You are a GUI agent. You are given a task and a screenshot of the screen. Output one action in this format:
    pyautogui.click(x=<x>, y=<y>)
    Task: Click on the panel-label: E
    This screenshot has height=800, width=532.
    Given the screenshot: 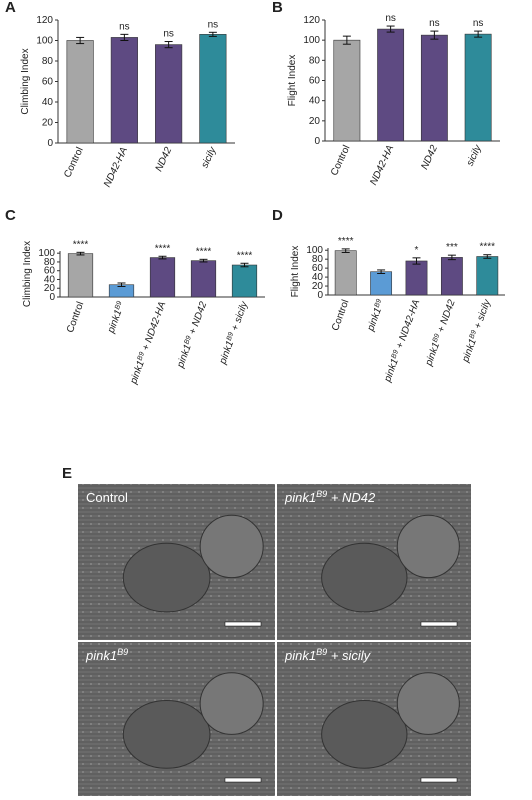 What is the action you would take?
    pyautogui.click(x=67, y=473)
    